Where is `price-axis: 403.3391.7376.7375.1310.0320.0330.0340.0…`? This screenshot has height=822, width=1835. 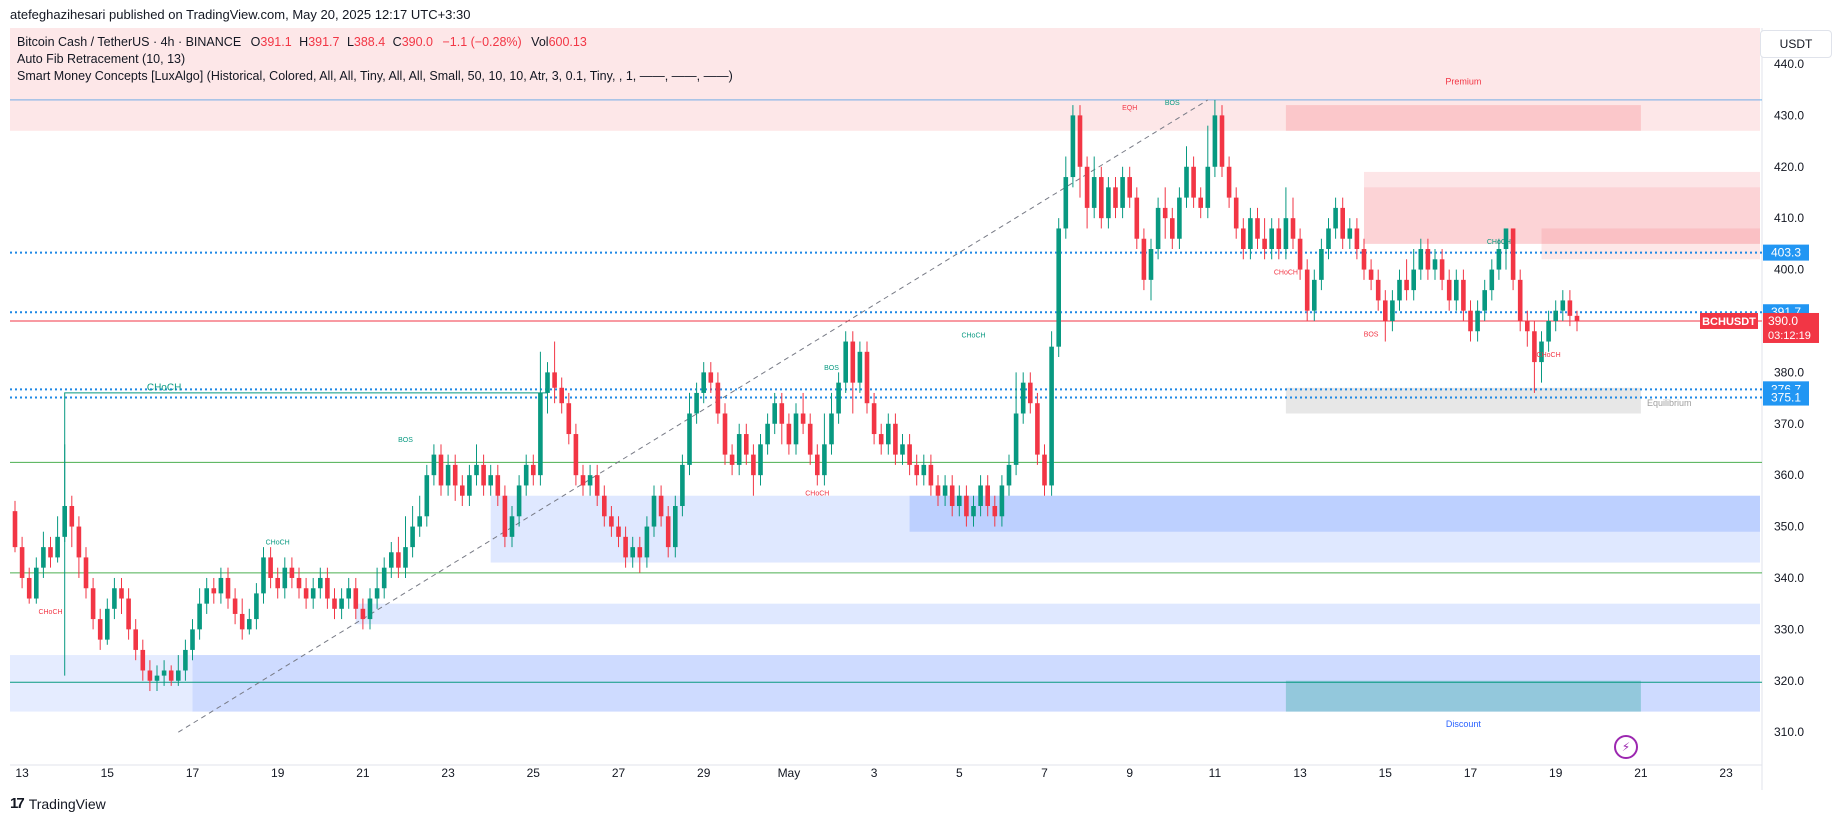 price-axis: 403.3391.7376.7375.1310.0320.0330.0340.0… is located at coordinates (1759, 398).